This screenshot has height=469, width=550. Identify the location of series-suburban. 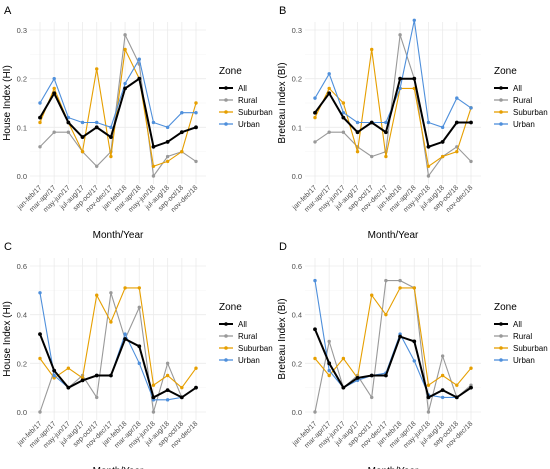
(393, 107).